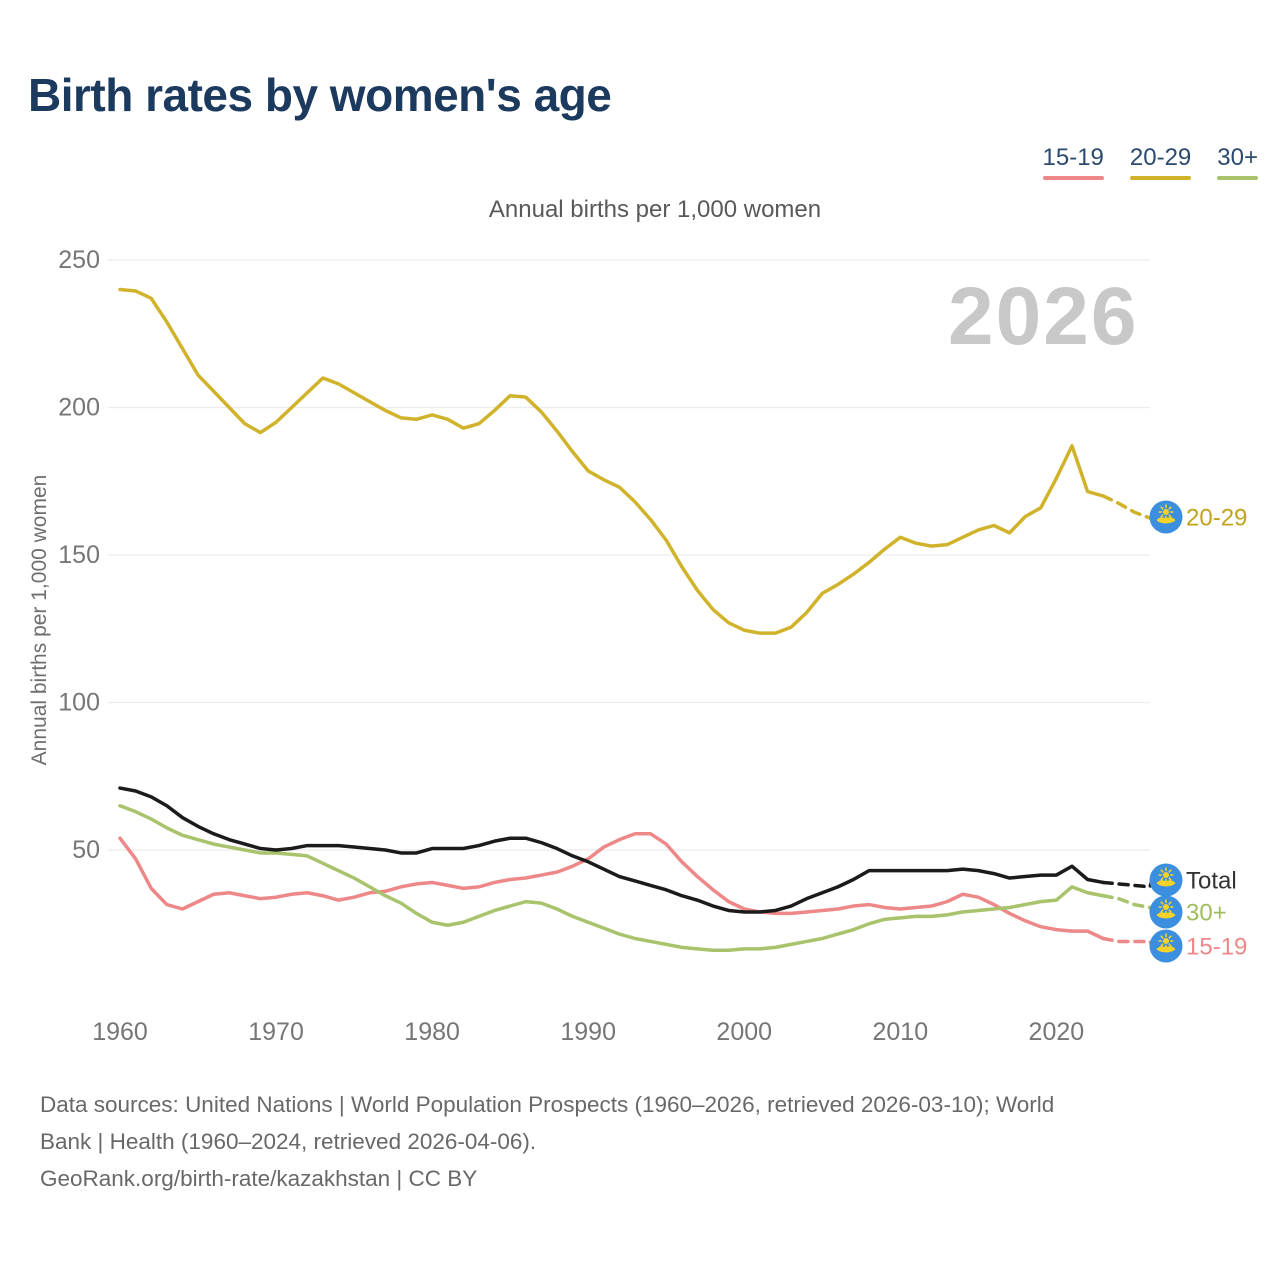 This screenshot has height=1280, width=1280. I want to click on kazakhstan-flag-badge-30+, so click(1166, 912).